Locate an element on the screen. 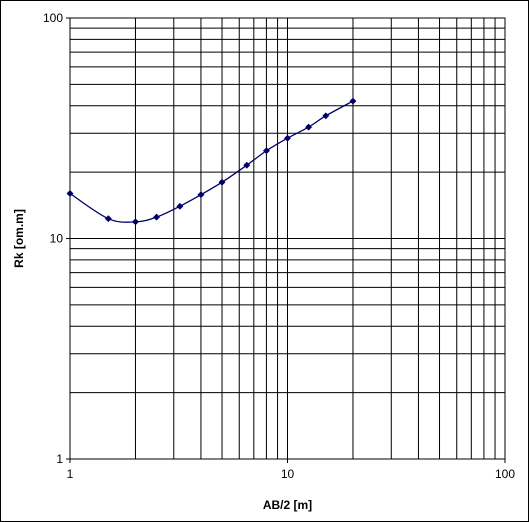  x-axis-title: AB/2 [m] is located at coordinates (287, 505).